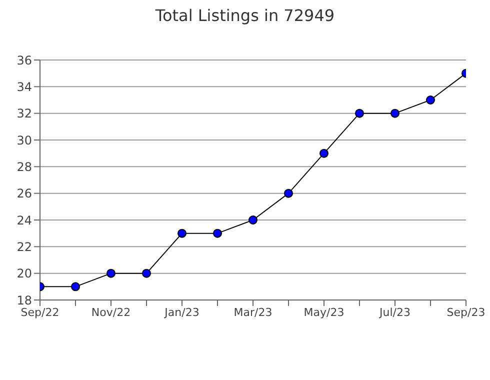 The height and width of the screenshot is (380, 490). I want to click on y-tick-label: 18, so click(24, 300).